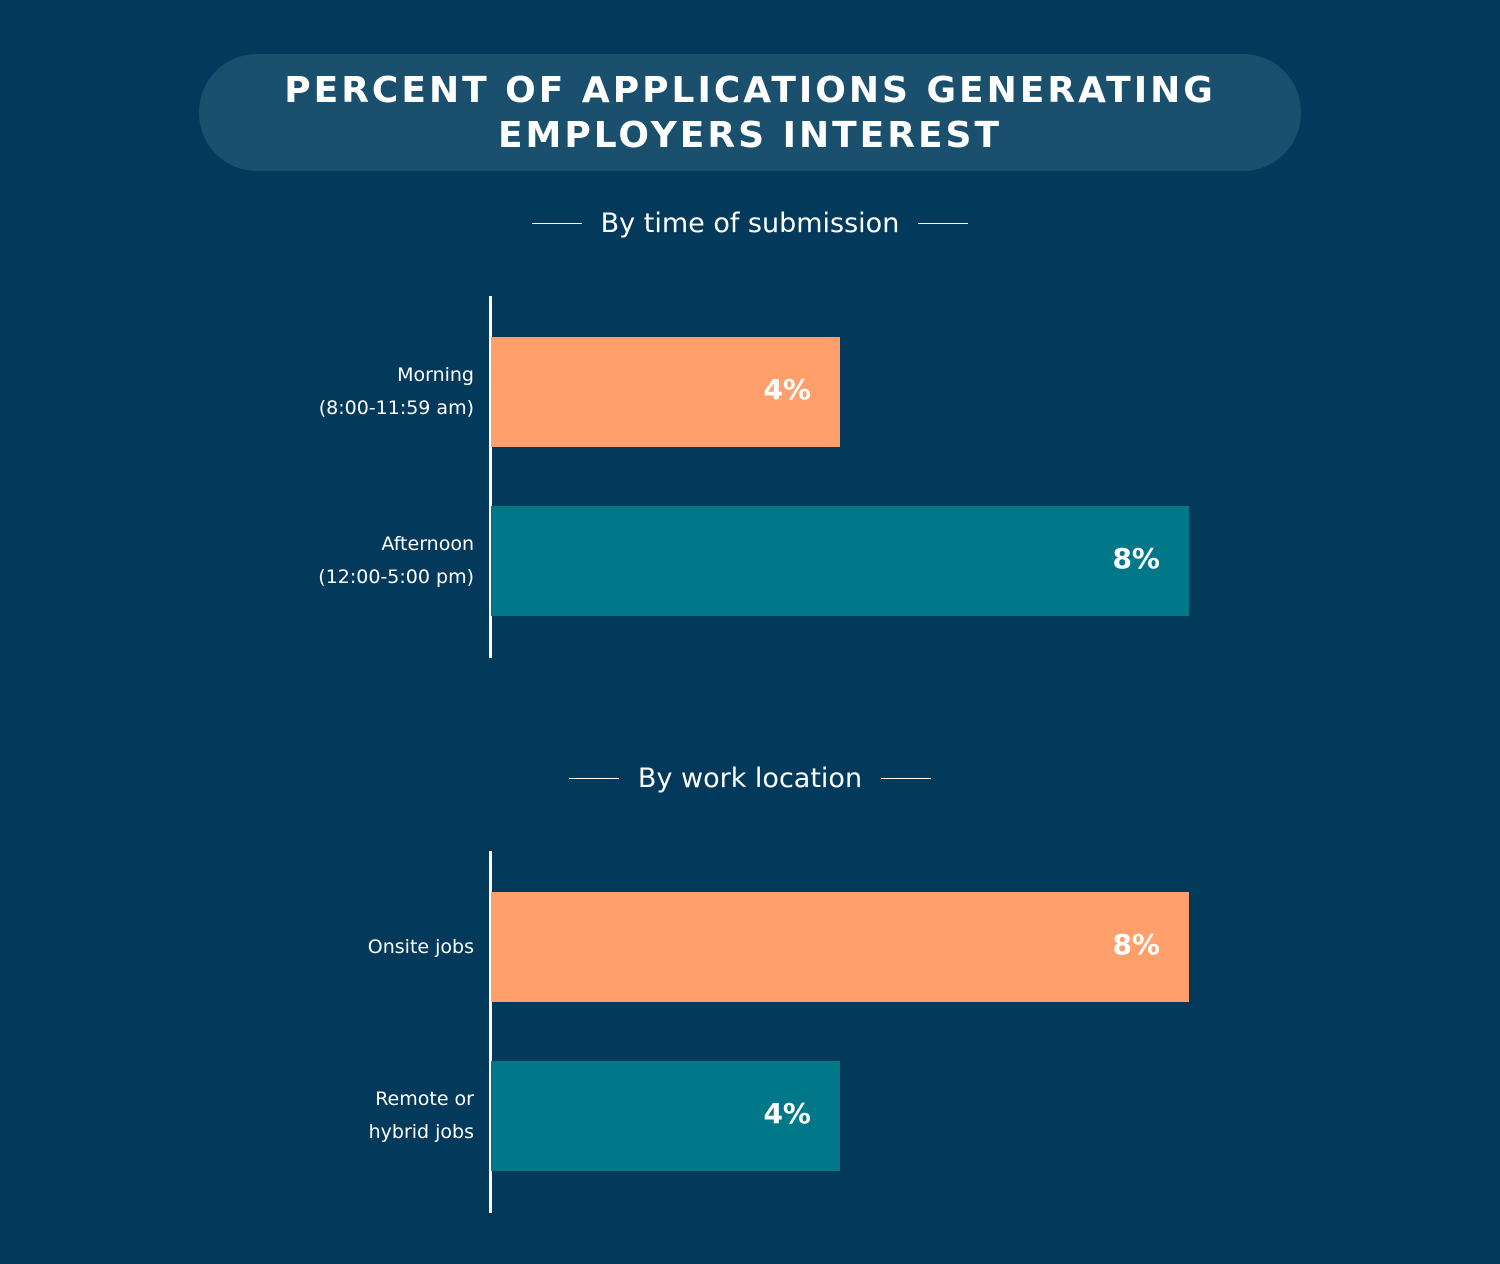 Image resolution: width=1500 pixels, height=1264 pixels. I want to click on category-label-line: (12:00-5:00 pm), so click(396, 577).